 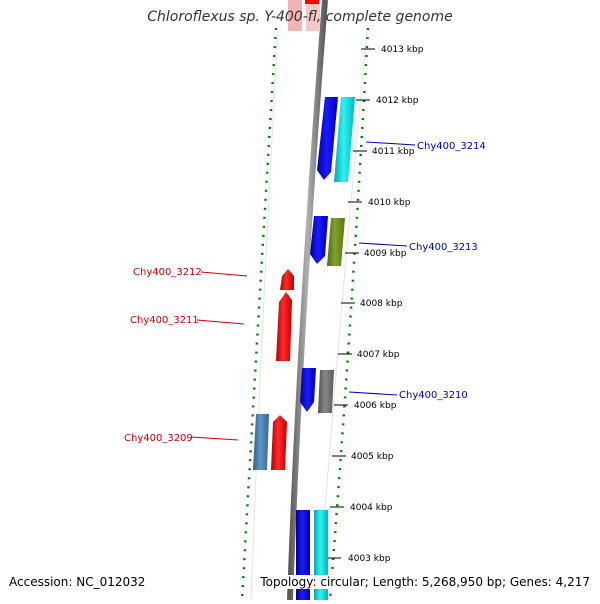 I want to click on gene-label-chy400-3212: Chy400_3212, so click(x=167, y=272).